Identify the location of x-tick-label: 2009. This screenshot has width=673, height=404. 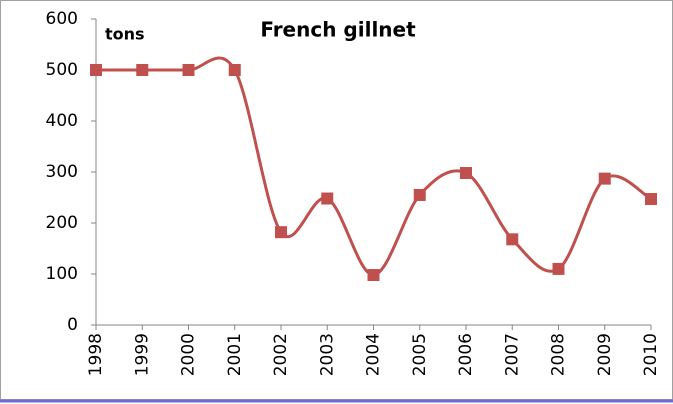
(605, 354).